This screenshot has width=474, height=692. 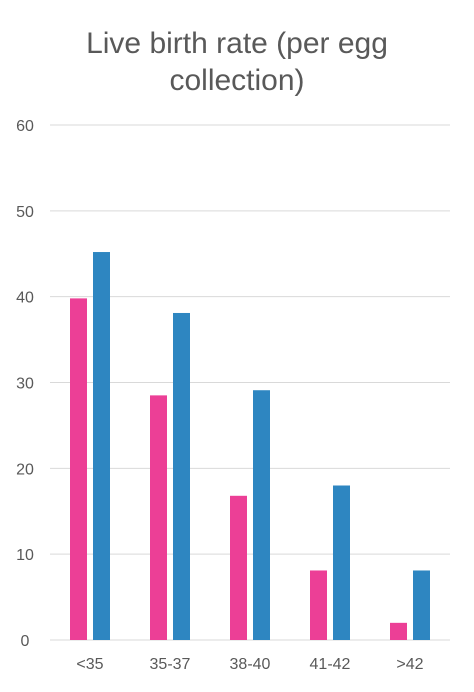 I want to click on x-tick-label: 35-37, so click(x=170, y=664).